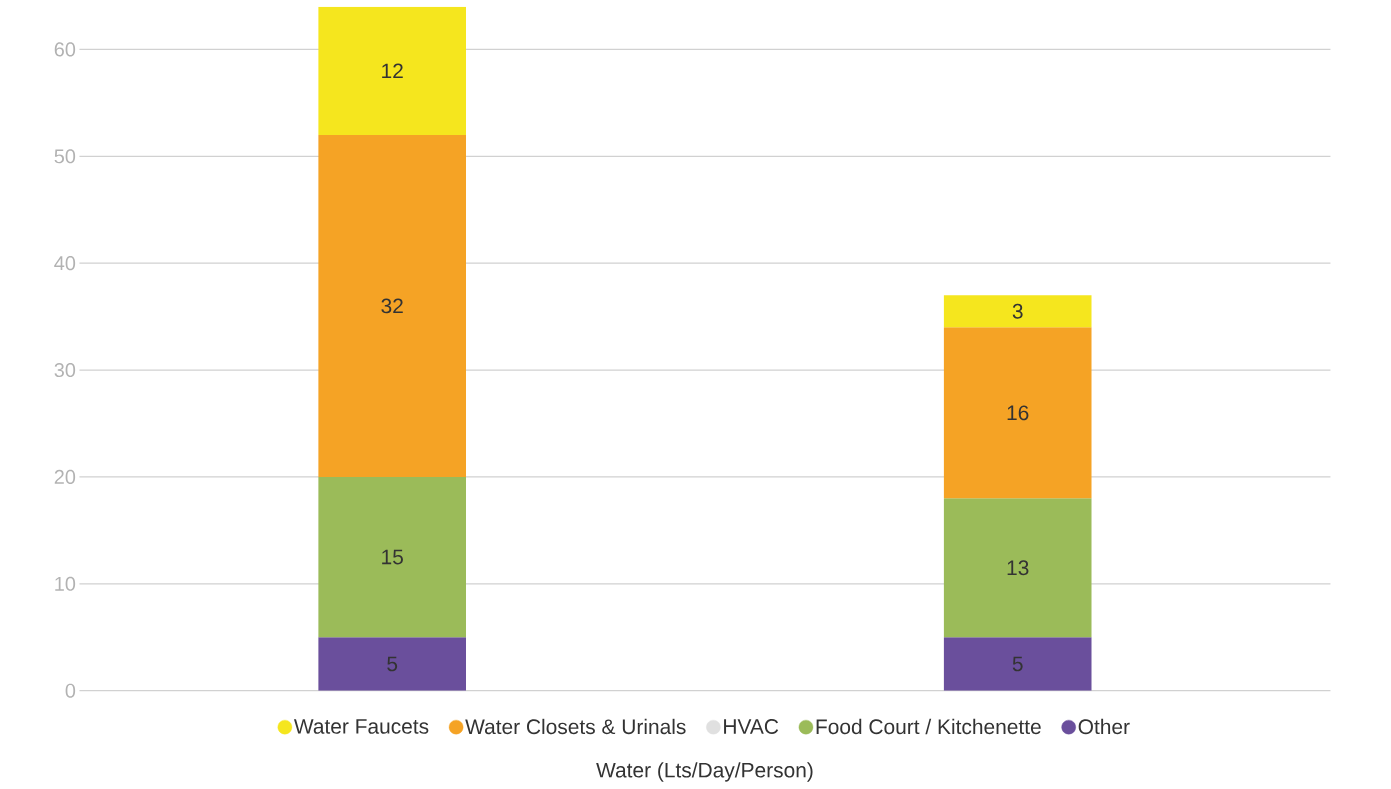 This screenshot has width=1391, height=789. What do you see at coordinates (65, 370) in the screenshot?
I see `y-tick-label: 30` at bounding box center [65, 370].